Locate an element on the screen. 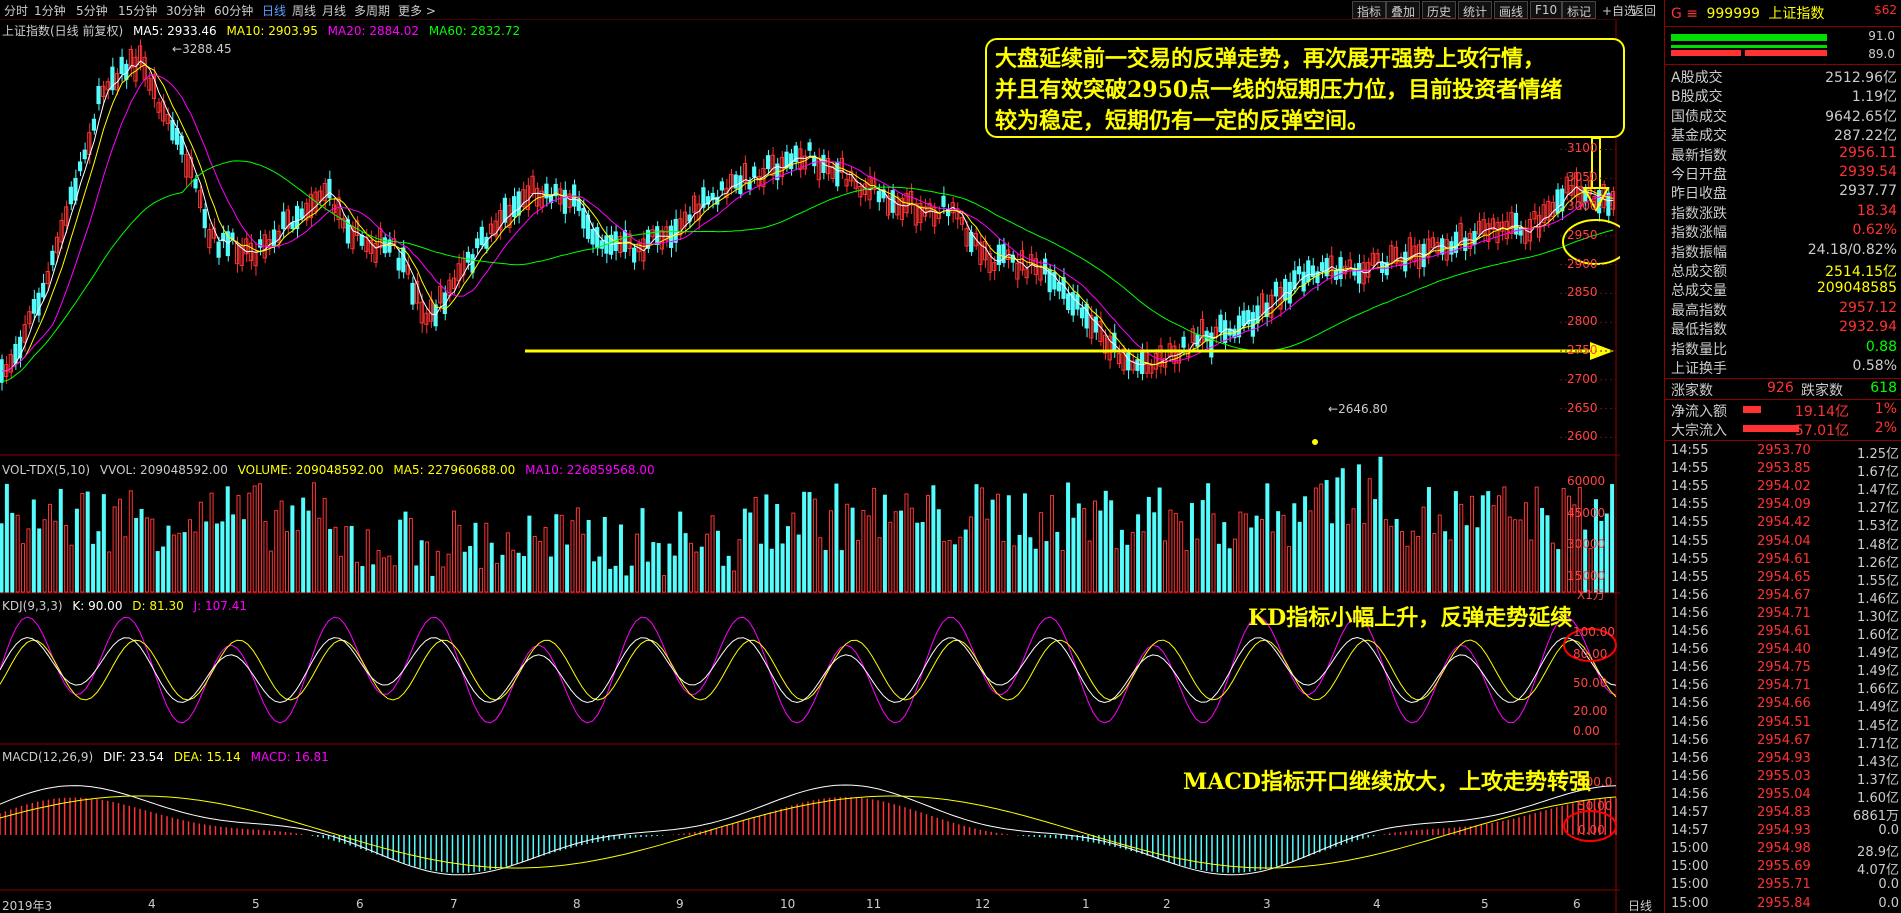 This screenshot has height=913, width=1901. quote-header: G ≡ 999999 上证指数 $62 is located at coordinates (1784, 14).